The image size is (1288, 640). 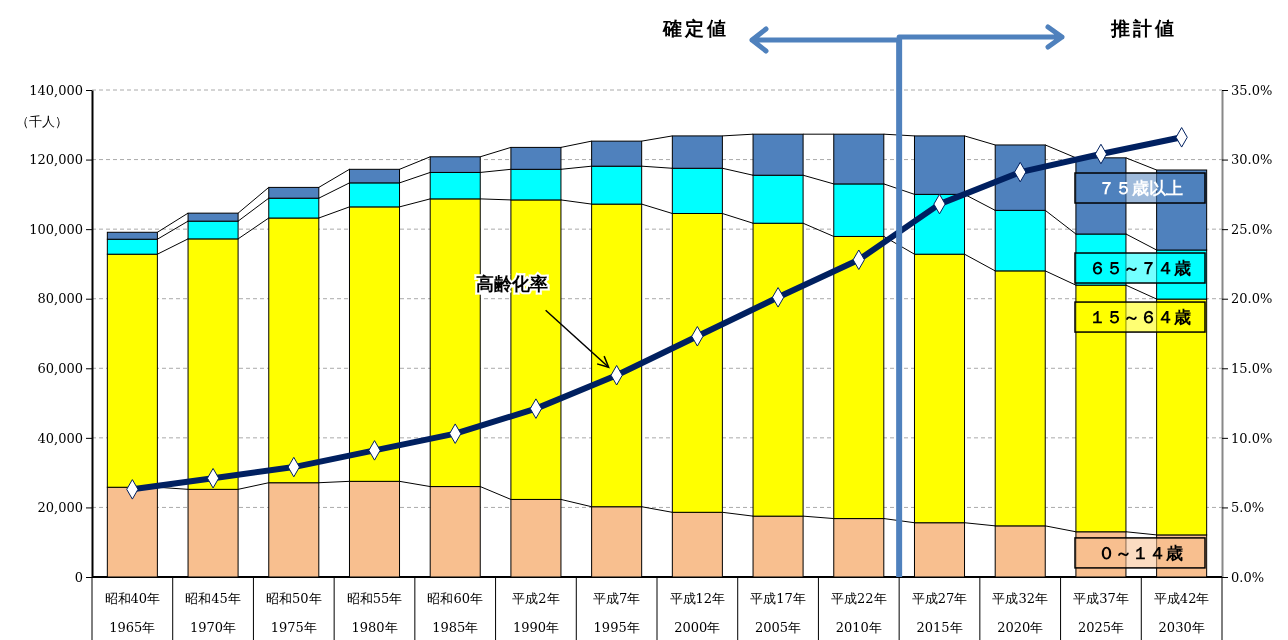 I want to click on x-tick-label: 平成17年 2005年, so click(x=778, y=613).